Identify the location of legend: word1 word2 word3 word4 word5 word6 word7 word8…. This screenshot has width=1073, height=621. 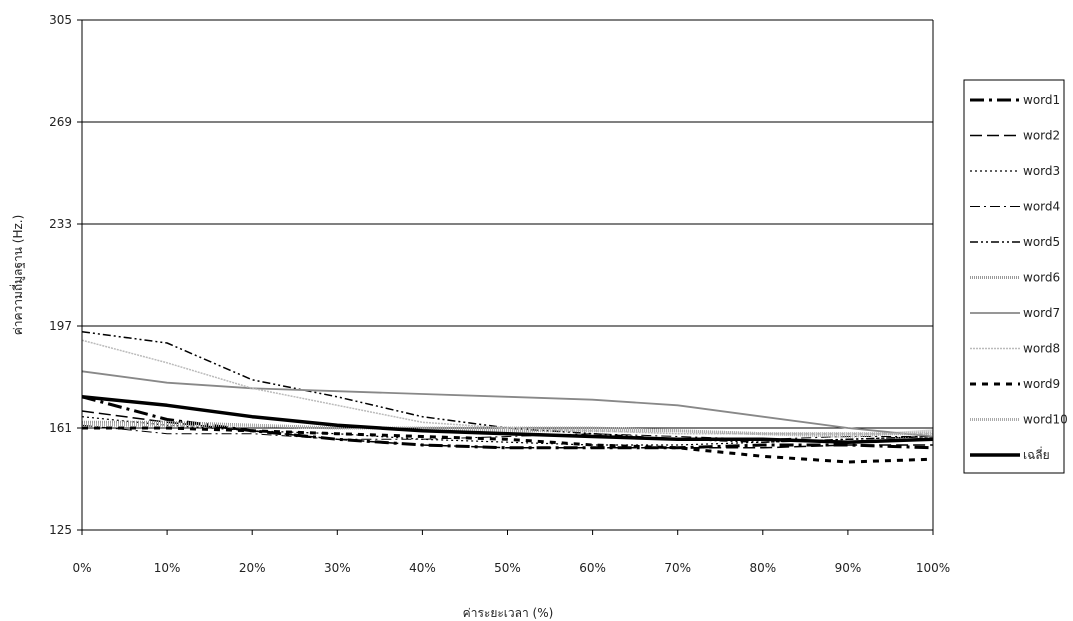
(1015, 276).